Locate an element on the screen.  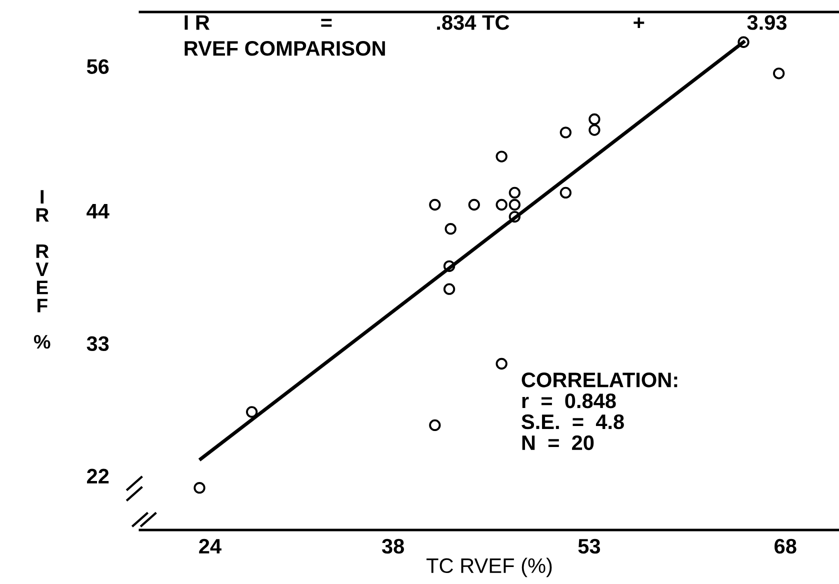
x-tick-label: 68 is located at coordinates (785, 546).